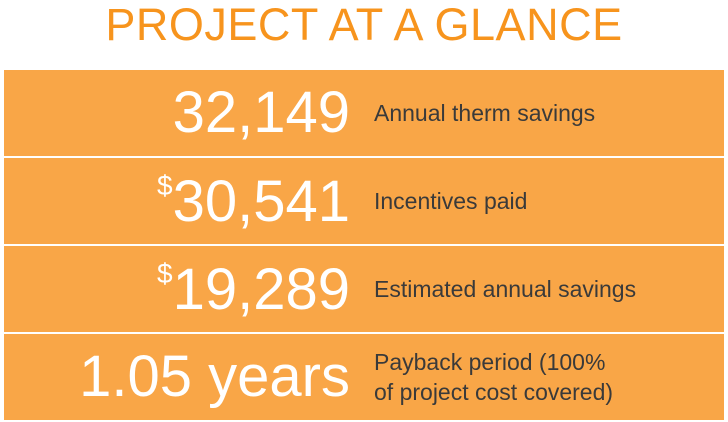  I want to click on stat-label: Incentives paid, so click(450, 201).